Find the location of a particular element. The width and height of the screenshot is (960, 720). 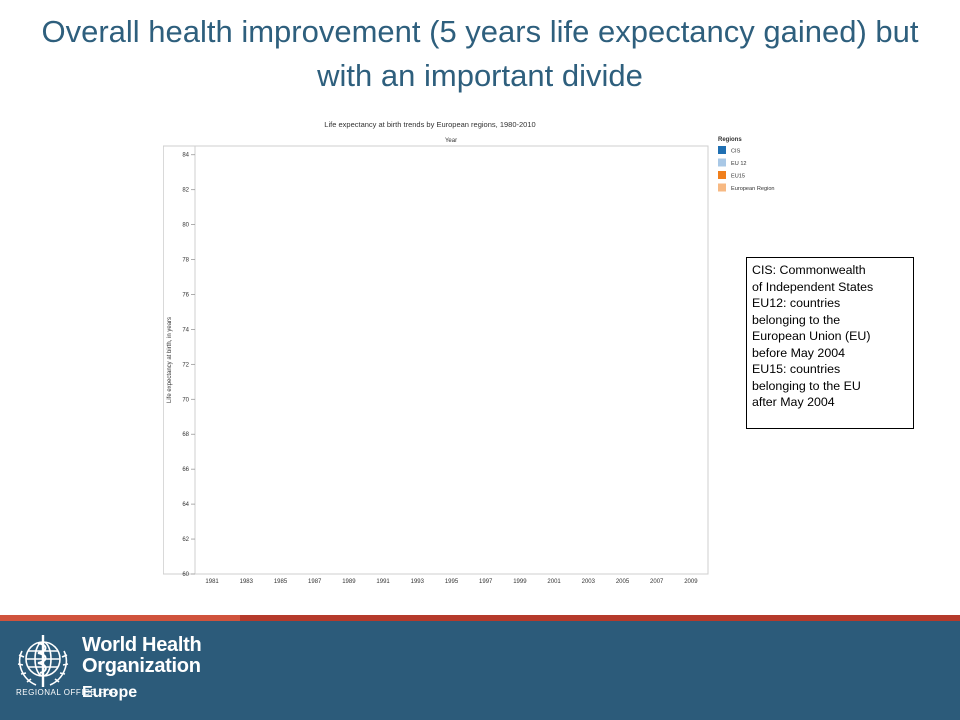

org-name-line2: Organization is located at coordinates (141, 666).